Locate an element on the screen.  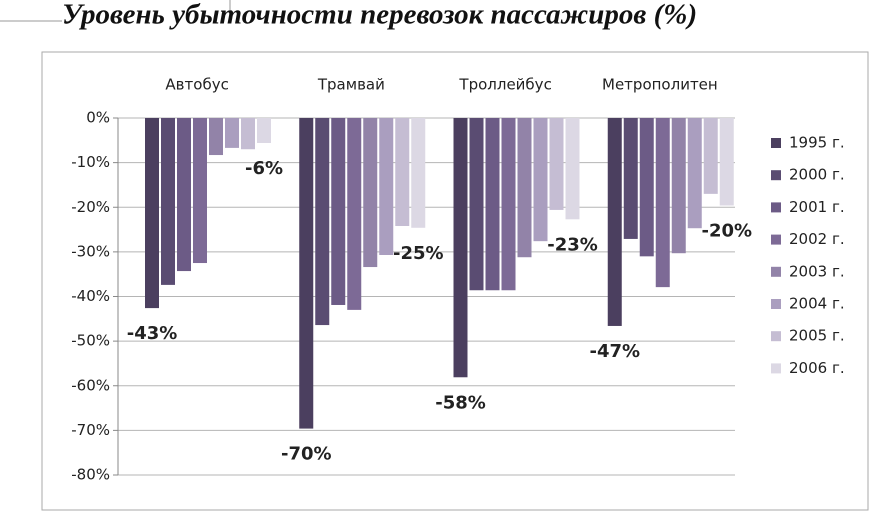
legend-label: 2002 г. is located at coordinates (817, 239).